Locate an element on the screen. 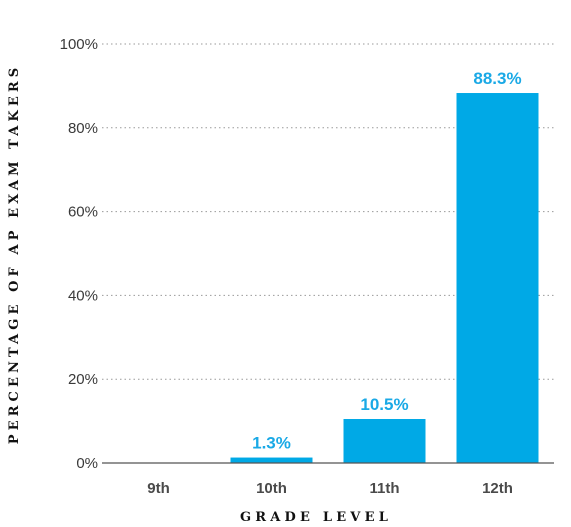 The width and height of the screenshot is (571, 527). y-axis-ticks: 0% 20% 40% 60% 80% 100% is located at coordinates (79, 254).